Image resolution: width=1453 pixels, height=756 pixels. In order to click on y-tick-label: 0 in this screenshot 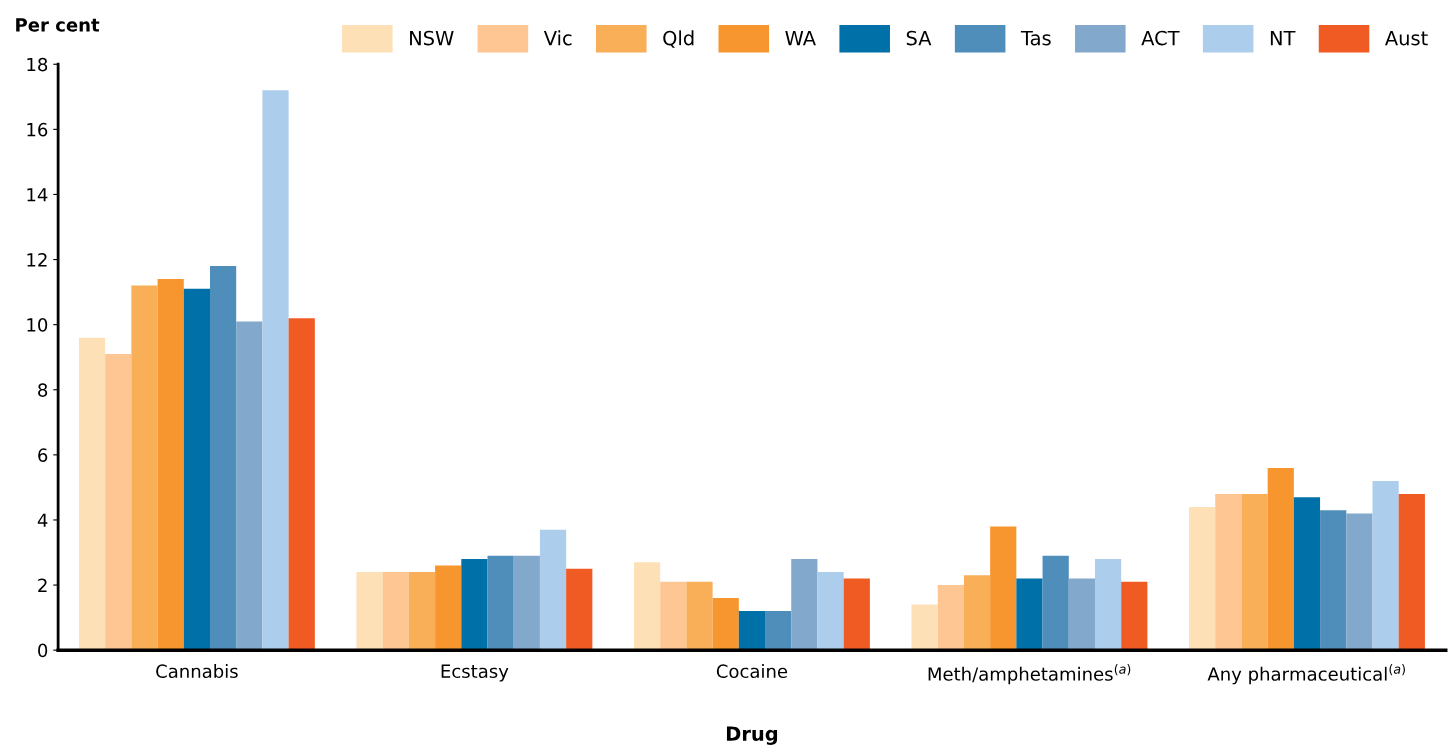, I will do `click(43, 650)`.